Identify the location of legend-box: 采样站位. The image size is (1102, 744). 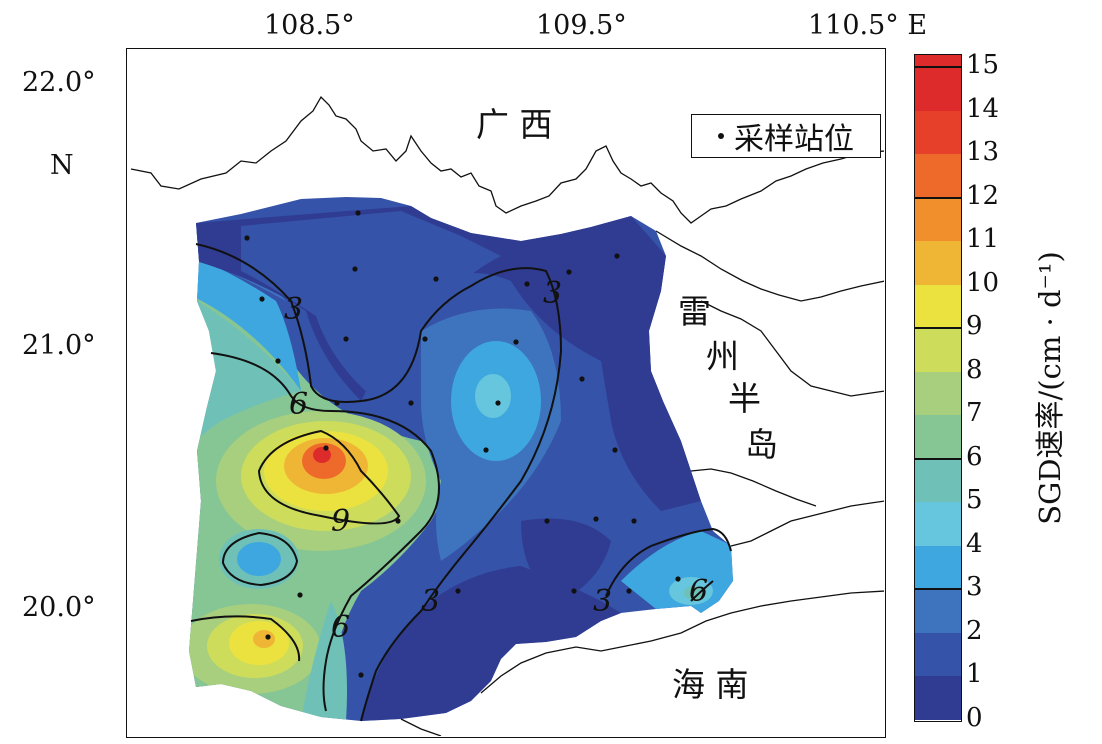
(786, 136).